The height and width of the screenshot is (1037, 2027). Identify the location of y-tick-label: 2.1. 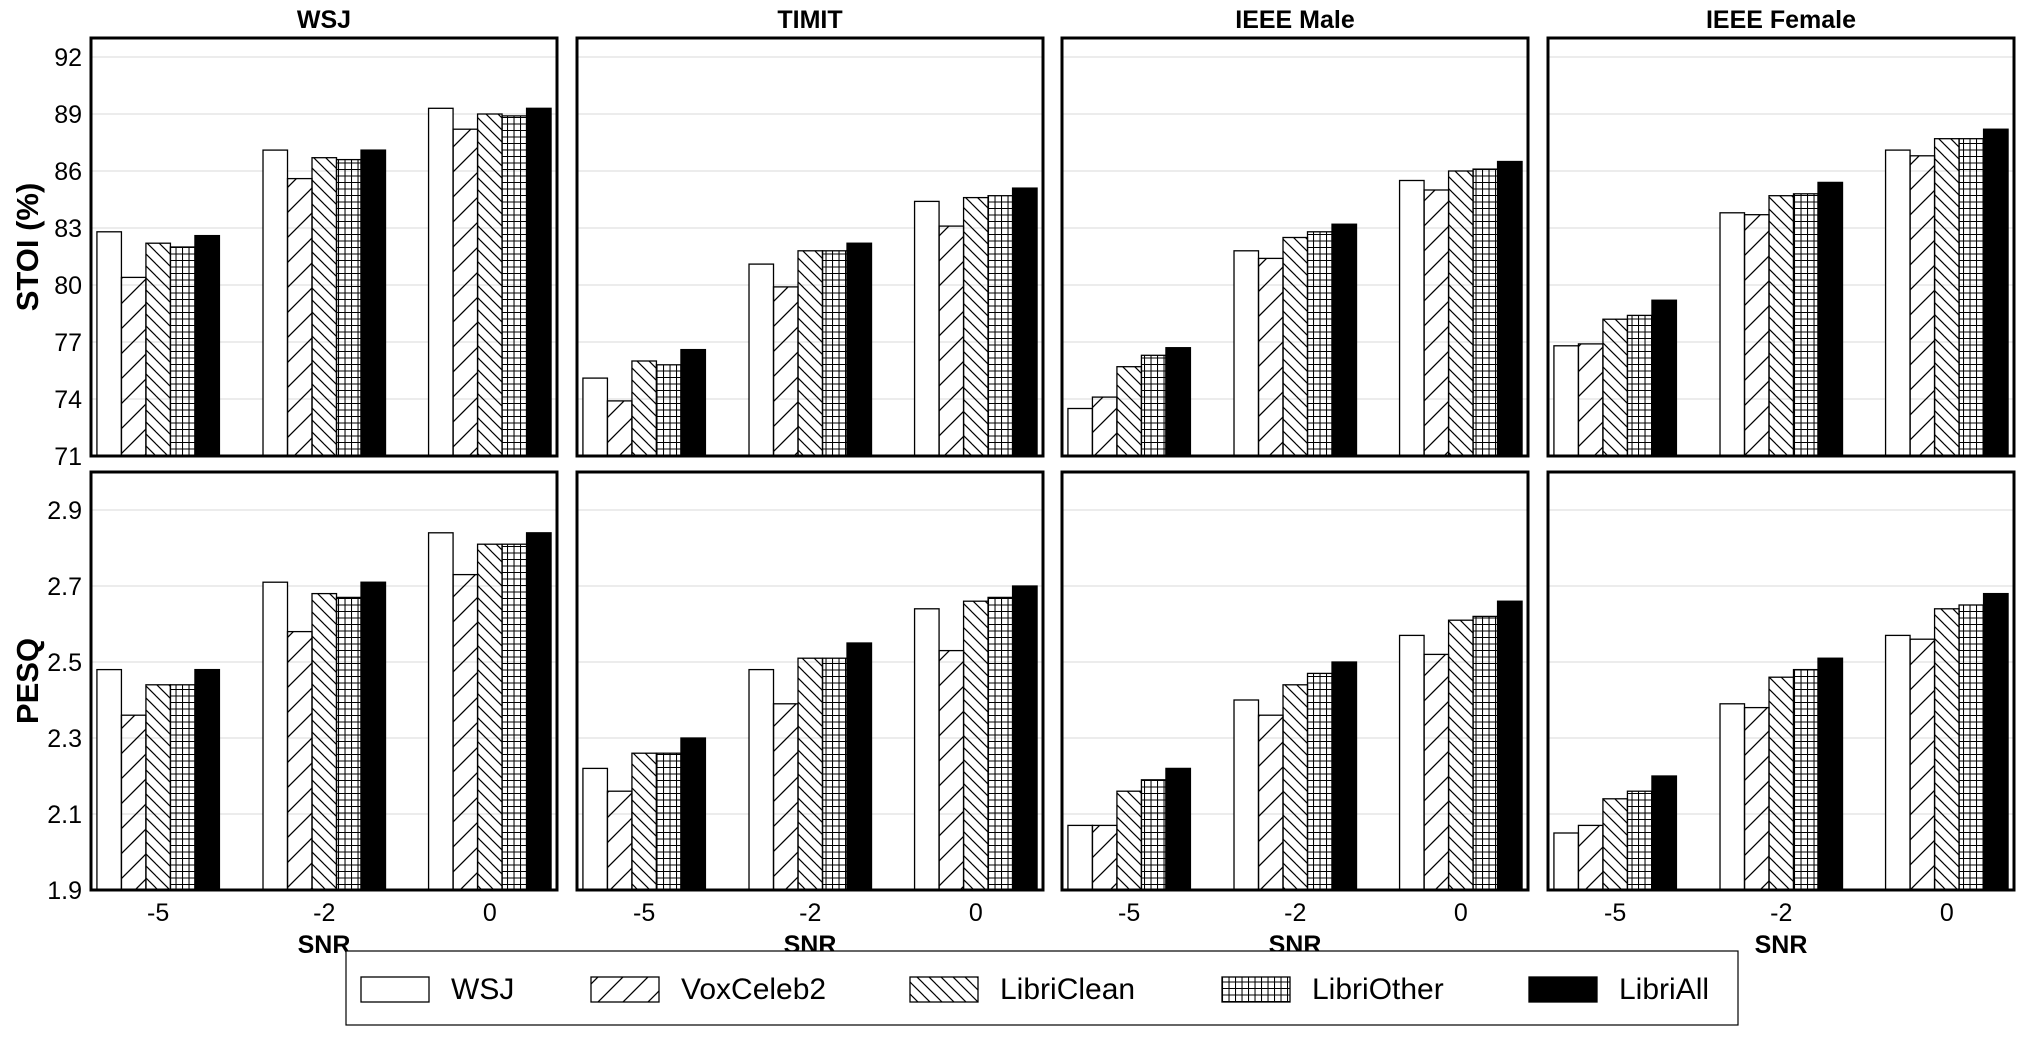
(64, 815).